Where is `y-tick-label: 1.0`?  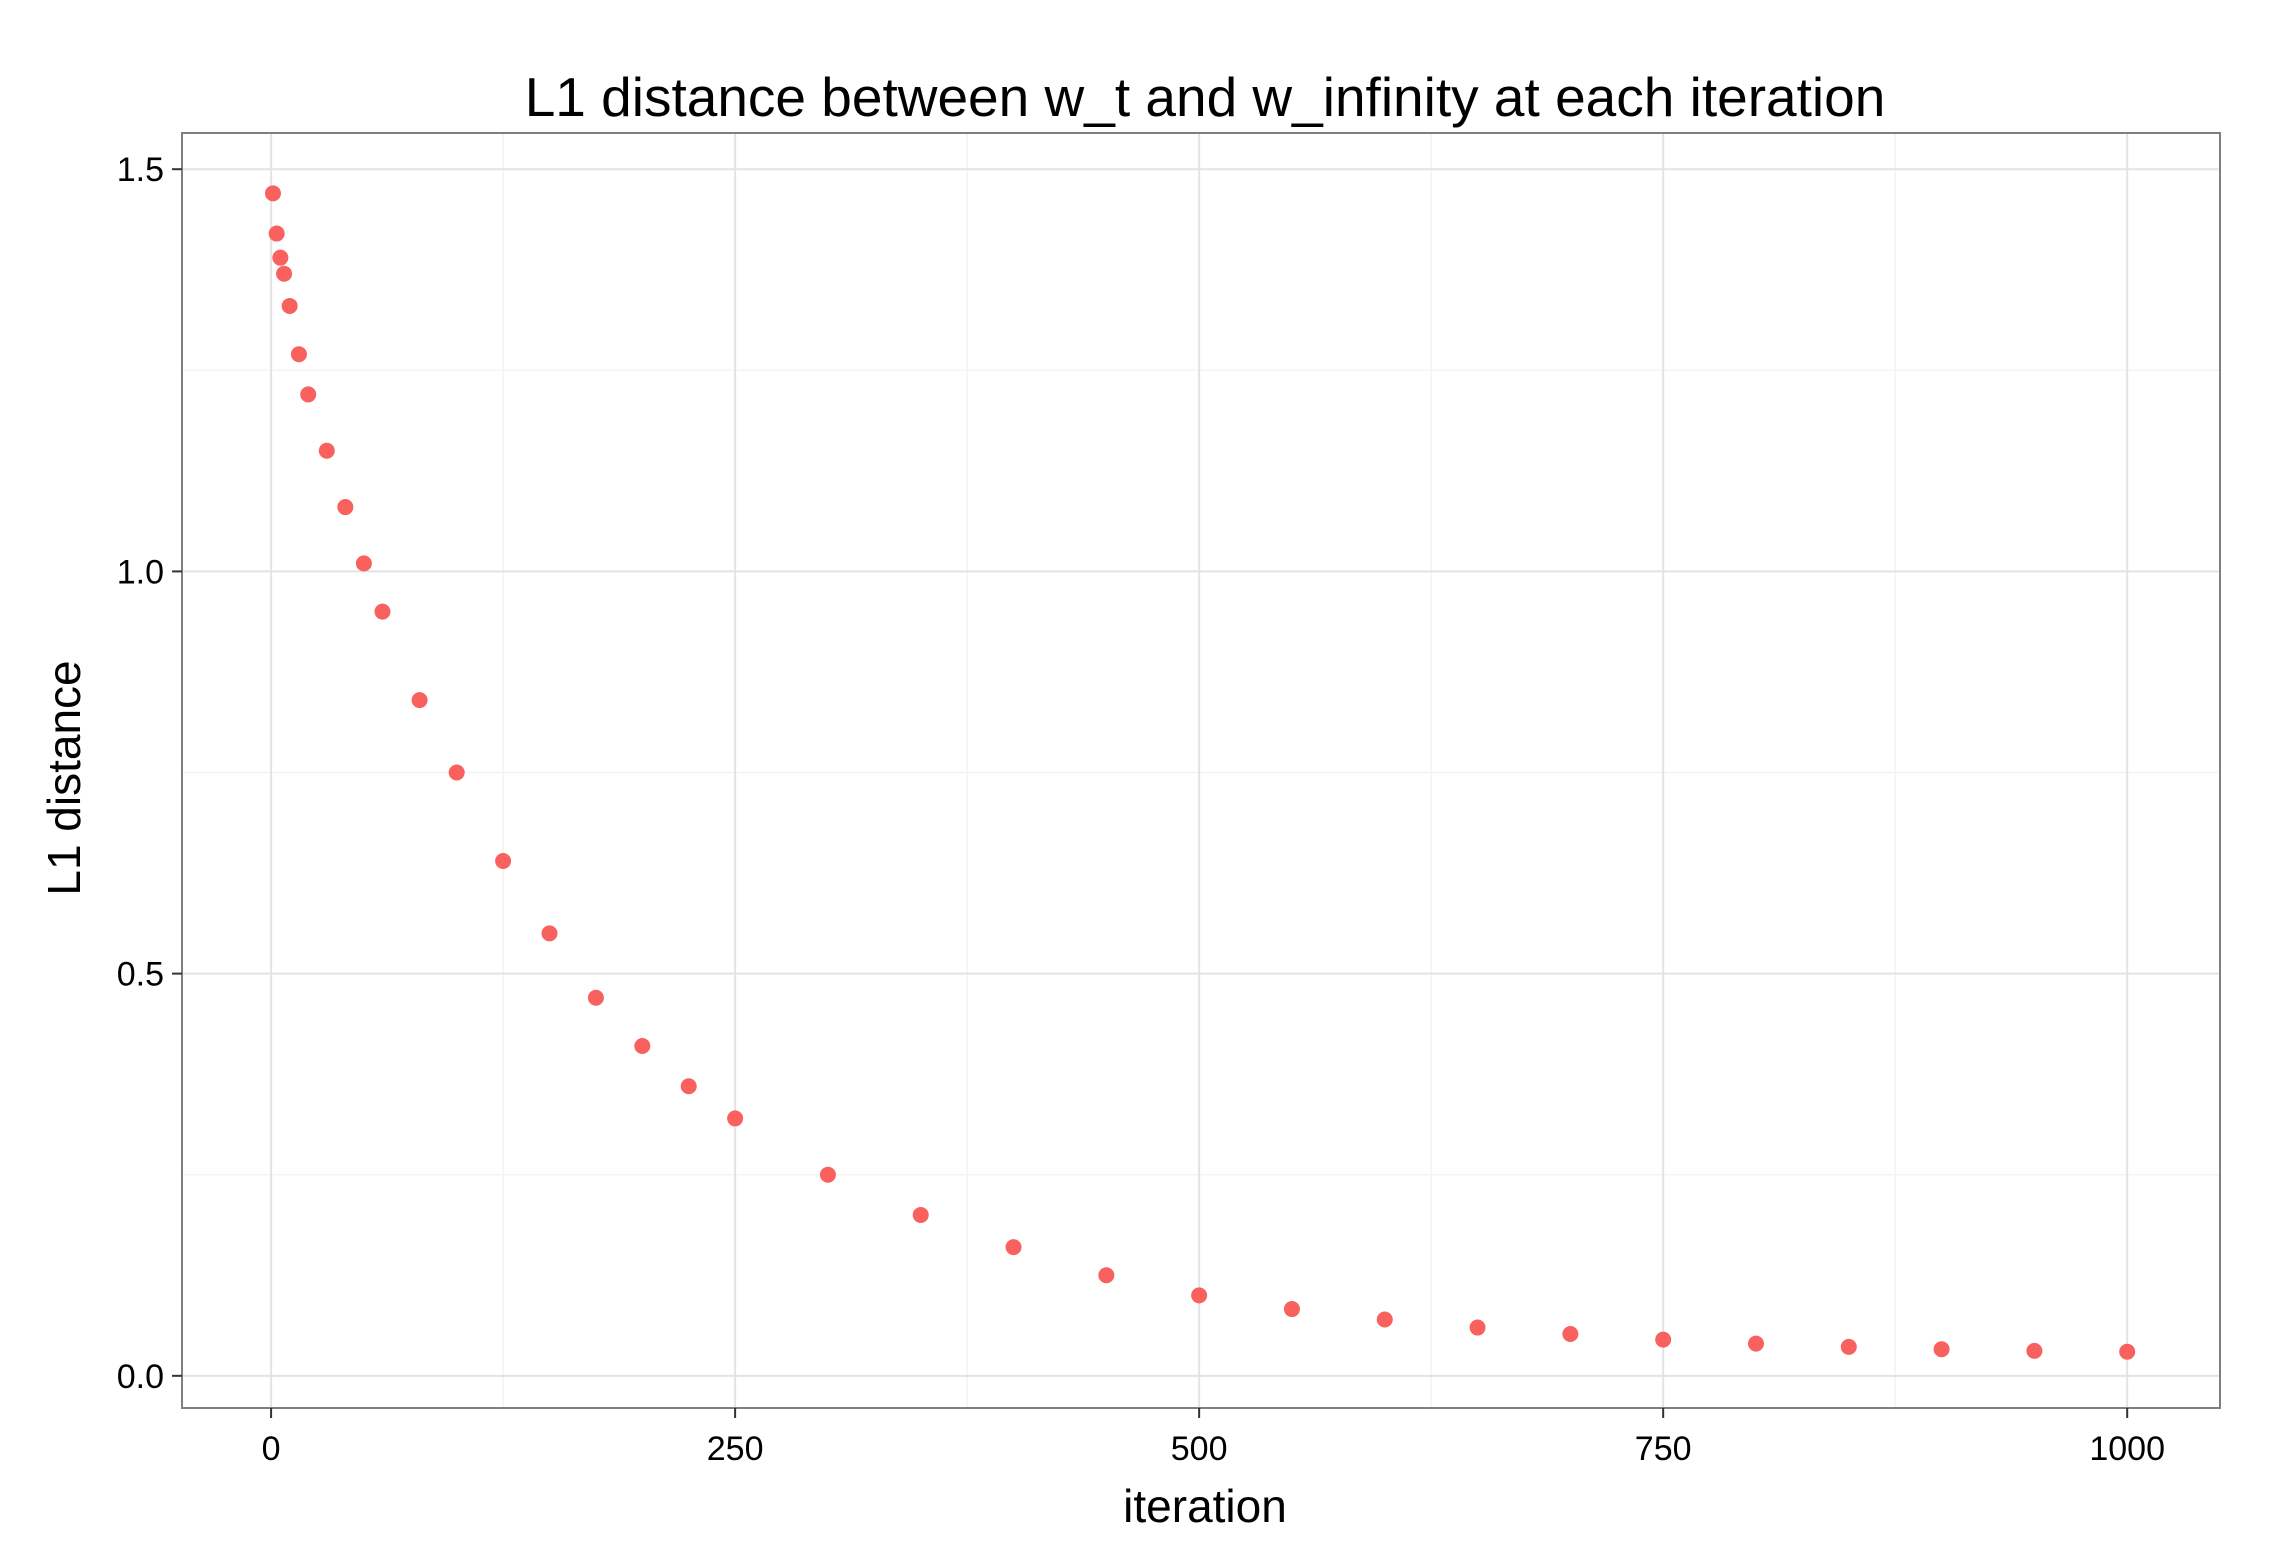
y-tick-label: 1.0 is located at coordinates (140, 572).